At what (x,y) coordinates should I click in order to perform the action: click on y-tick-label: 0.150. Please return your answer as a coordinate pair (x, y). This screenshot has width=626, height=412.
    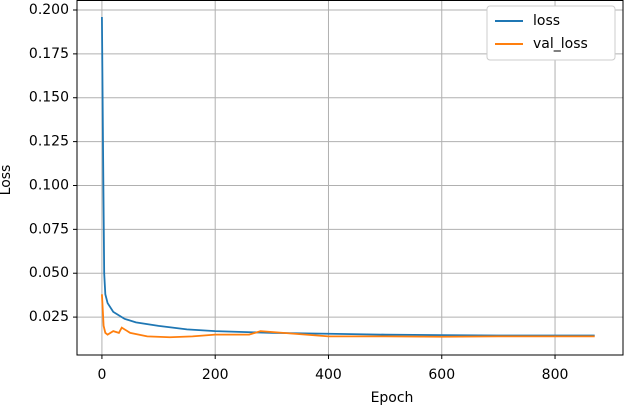
    Looking at the image, I should click on (49, 98).